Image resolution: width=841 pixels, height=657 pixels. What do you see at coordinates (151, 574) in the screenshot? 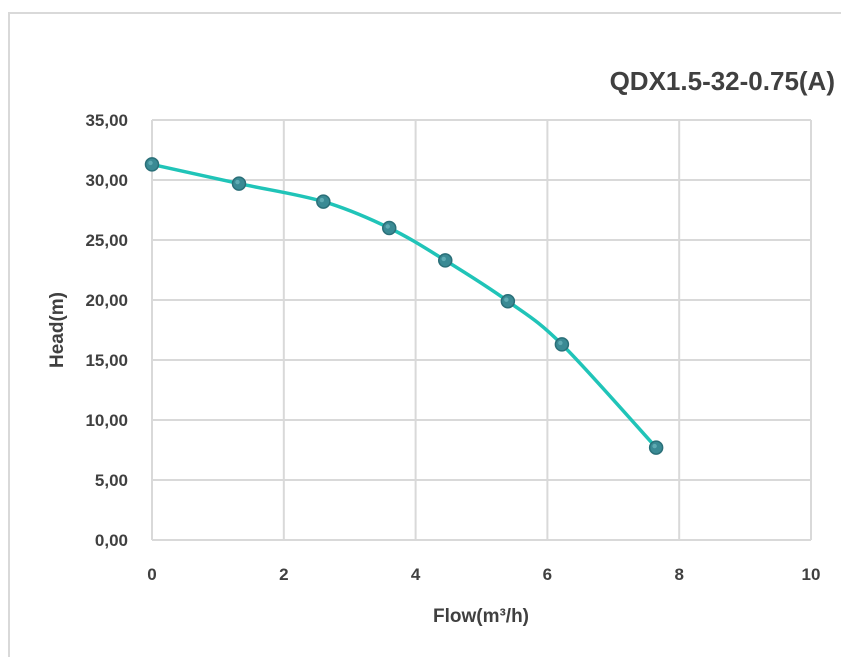
I see `x-tick-label: 0` at bounding box center [151, 574].